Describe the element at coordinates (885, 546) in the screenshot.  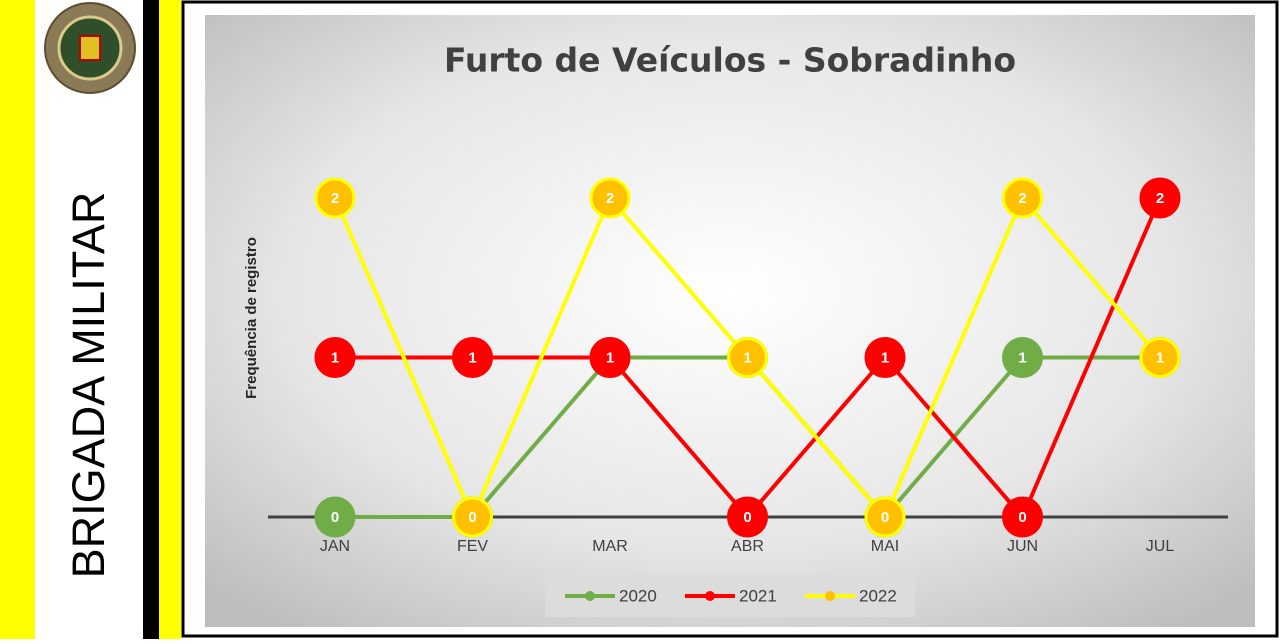
I see `x-tick-label: MAI` at that location.